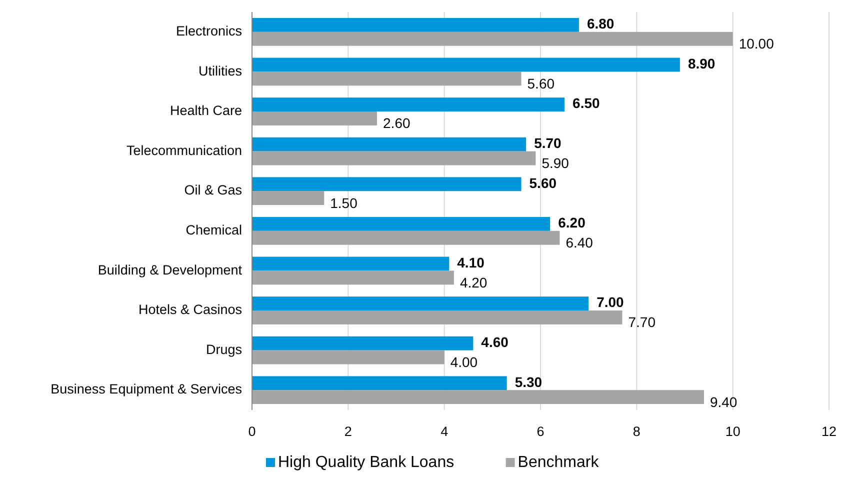 Image resolution: width=849 pixels, height=480 pixels. I want to click on data-label: 5.90, so click(556, 162).